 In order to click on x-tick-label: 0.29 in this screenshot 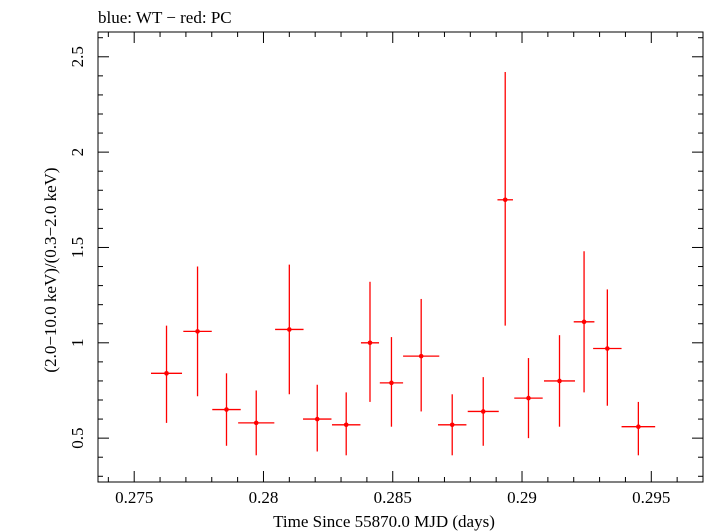, I will do `click(522, 497)`.